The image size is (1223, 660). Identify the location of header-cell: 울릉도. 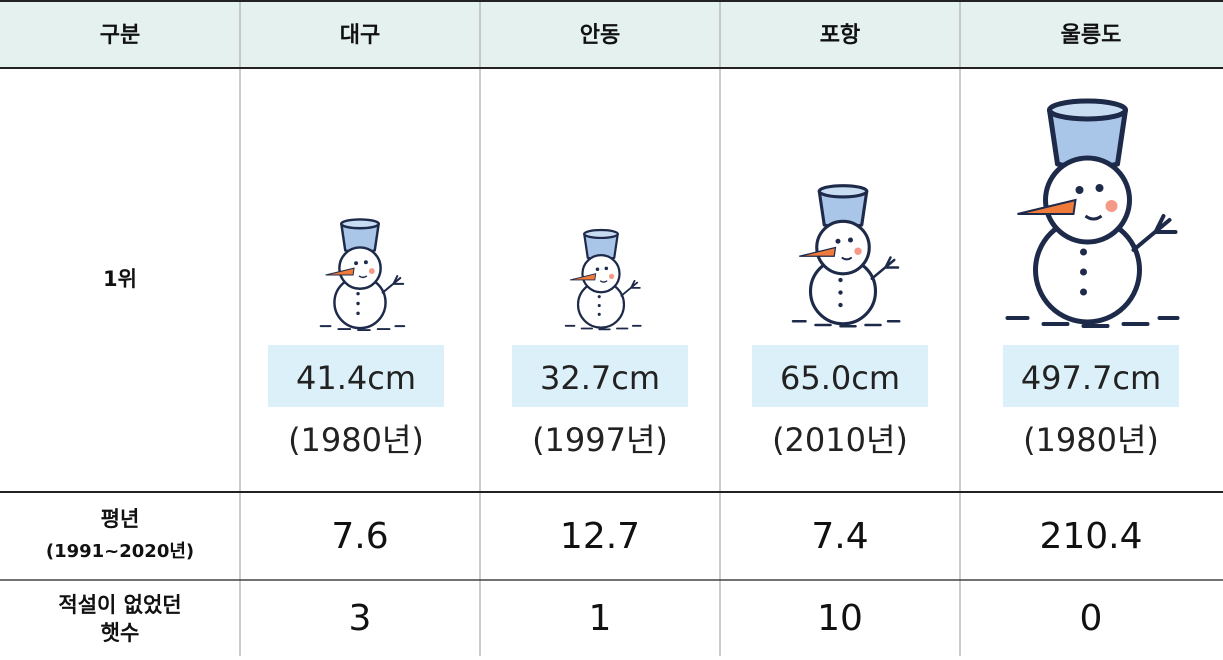
(1091, 35).